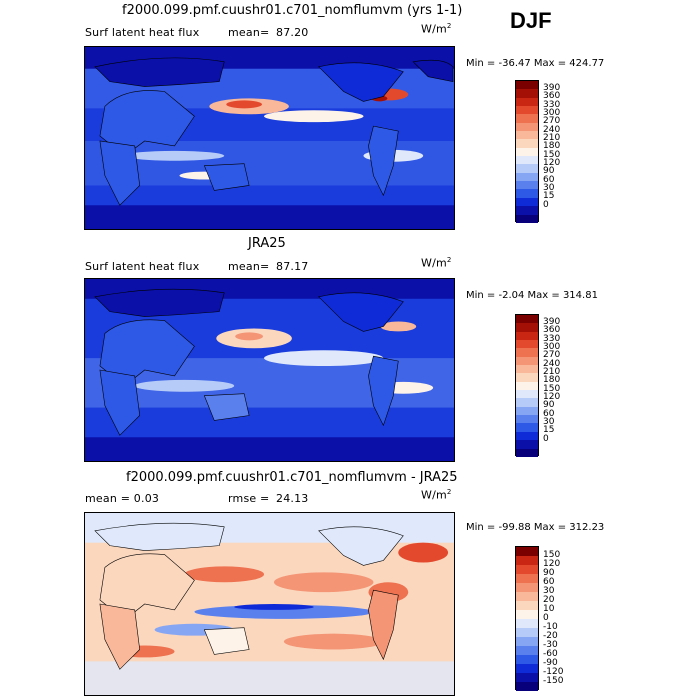  I want to click on season-label: DJF, so click(531, 20).